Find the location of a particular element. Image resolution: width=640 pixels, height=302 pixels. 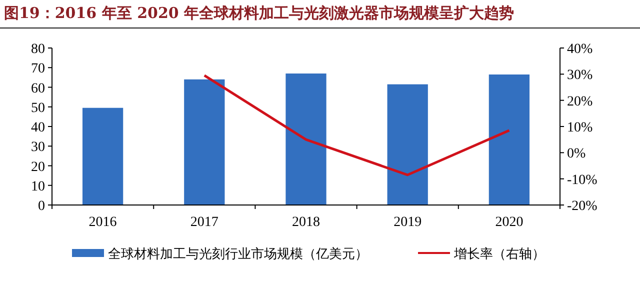

y-tick-label: 40 is located at coordinates (38, 128).